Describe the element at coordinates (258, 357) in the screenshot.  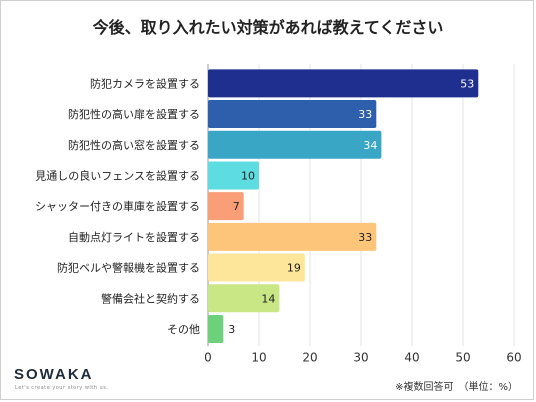
I see `x-tick-label: 10` at that location.